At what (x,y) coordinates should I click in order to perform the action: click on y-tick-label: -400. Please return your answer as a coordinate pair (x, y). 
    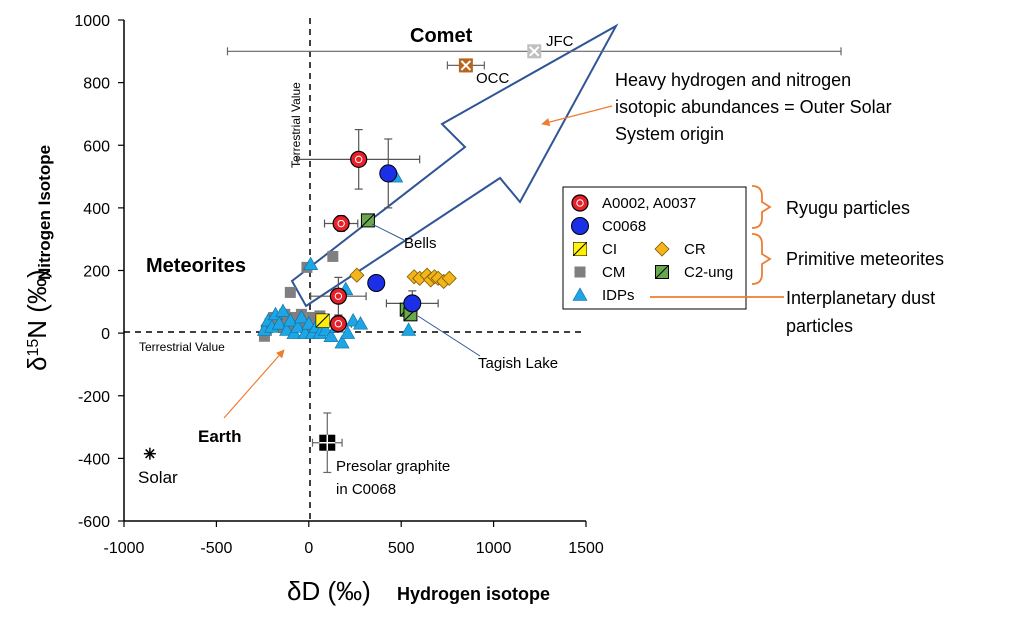
    Looking at the image, I should click on (94, 459).